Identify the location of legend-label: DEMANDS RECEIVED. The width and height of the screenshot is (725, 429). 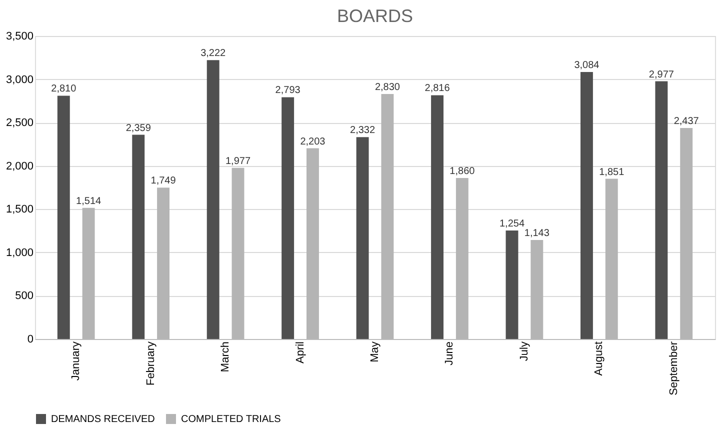
(103, 419).